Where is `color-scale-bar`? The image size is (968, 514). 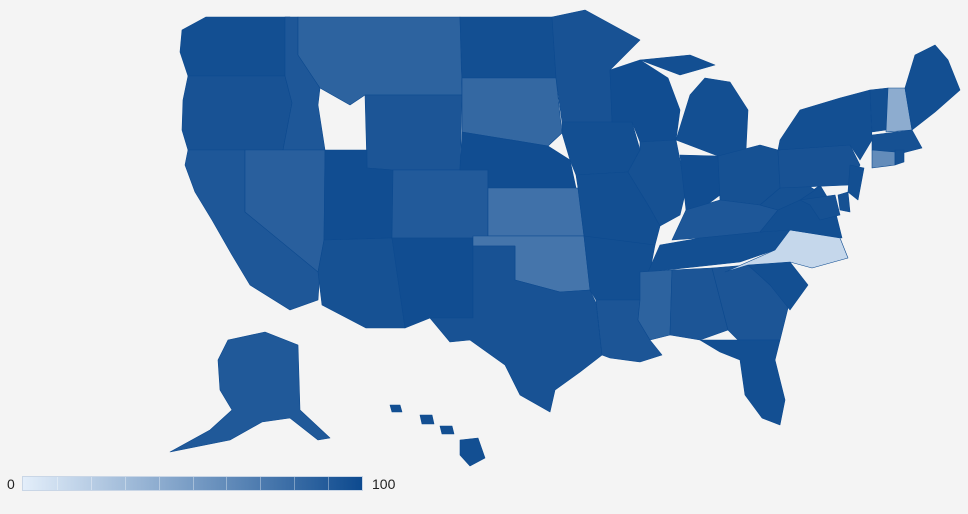 color-scale-bar is located at coordinates (192, 483).